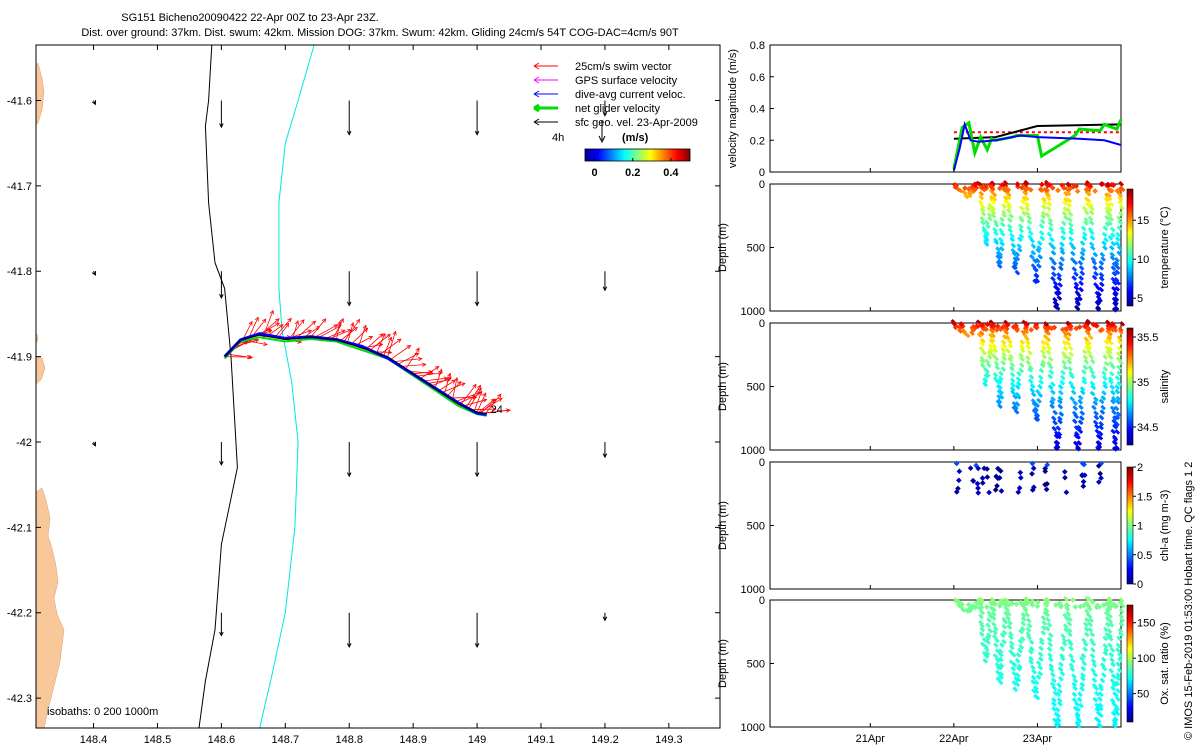 The height and width of the screenshot is (755, 1200). Describe the element at coordinates (617, 109) in the screenshot. I see `svg-text: net glider velocity` at that location.